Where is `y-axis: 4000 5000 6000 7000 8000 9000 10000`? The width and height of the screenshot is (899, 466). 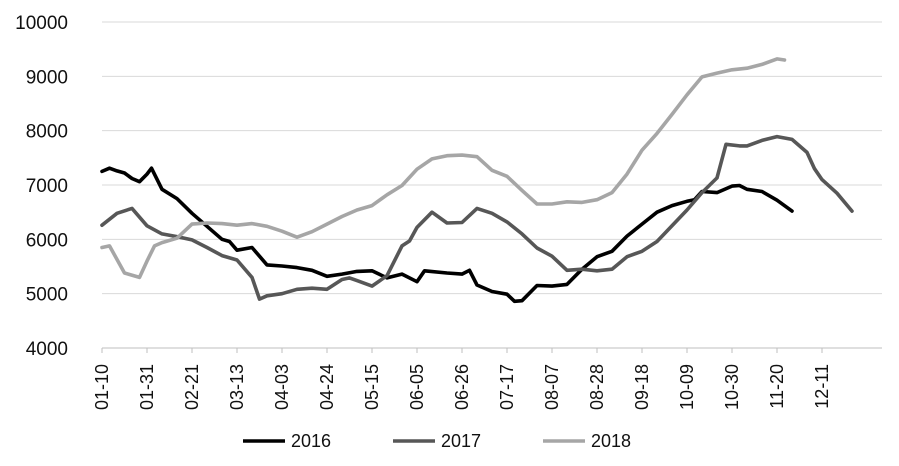 y-axis: 4000 5000 6000 7000 8000 9000 10000 is located at coordinates (41, 186).